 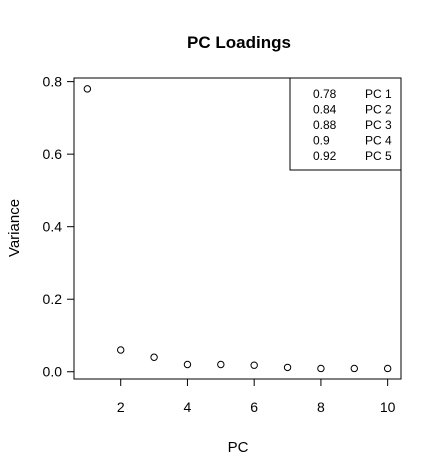 I want to click on x-tick-label: 4, so click(x=188, y=407).